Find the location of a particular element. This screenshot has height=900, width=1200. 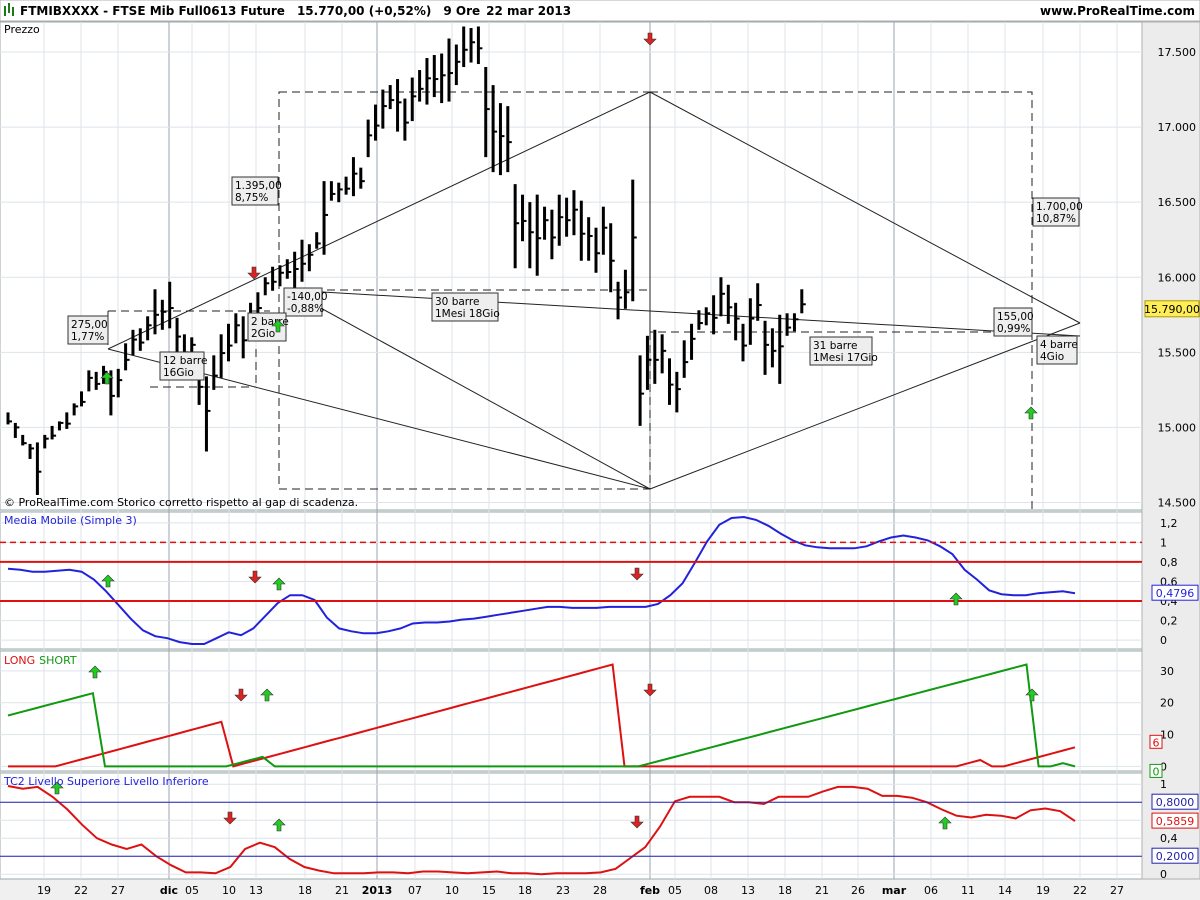

tc2-layer is located at coordinates (571, 830).